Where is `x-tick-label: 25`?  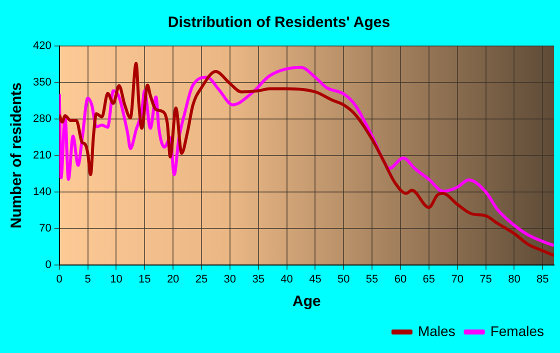
x-tick-label: 25 is located at coordinates (201, 279).